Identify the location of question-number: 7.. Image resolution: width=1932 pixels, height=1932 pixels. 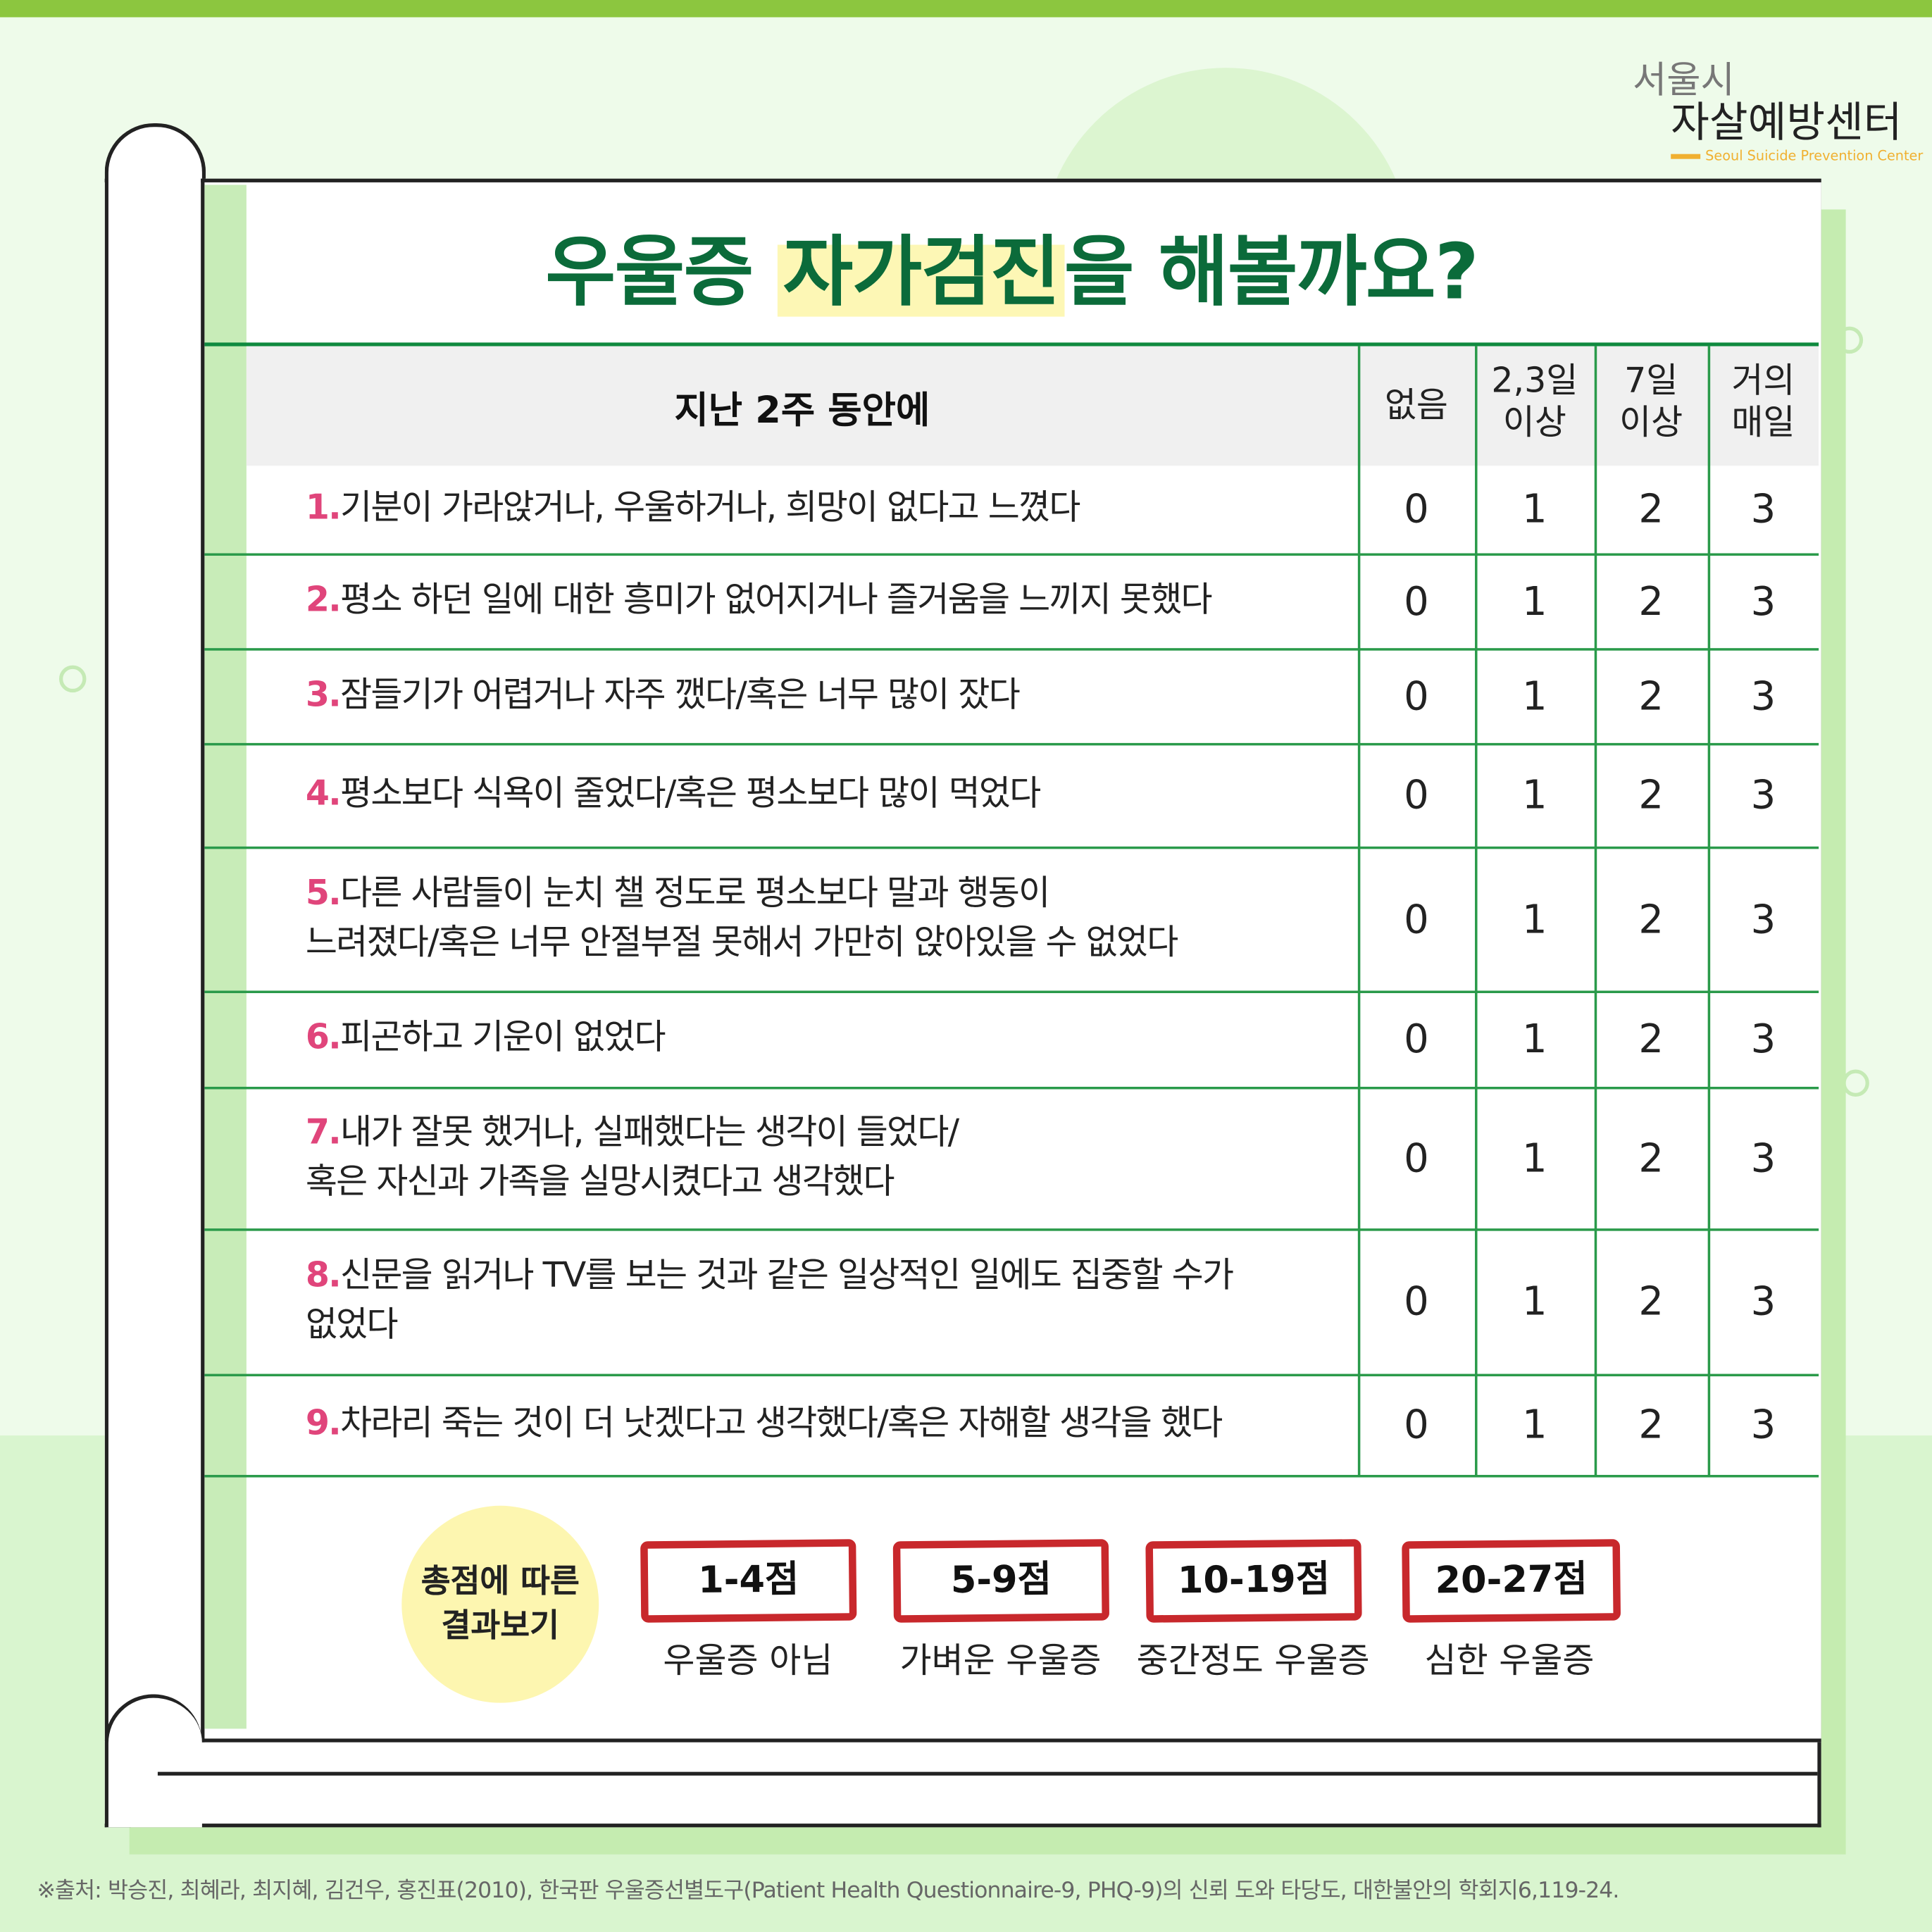
(323, 1132).